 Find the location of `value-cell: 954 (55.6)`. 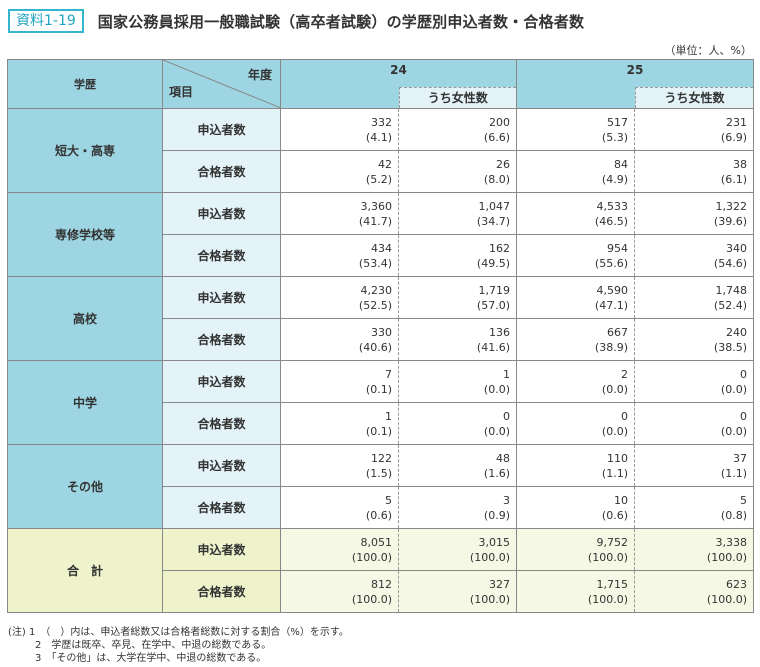

value-cell: 954 (55.6) is located at coordinates (575, 255).